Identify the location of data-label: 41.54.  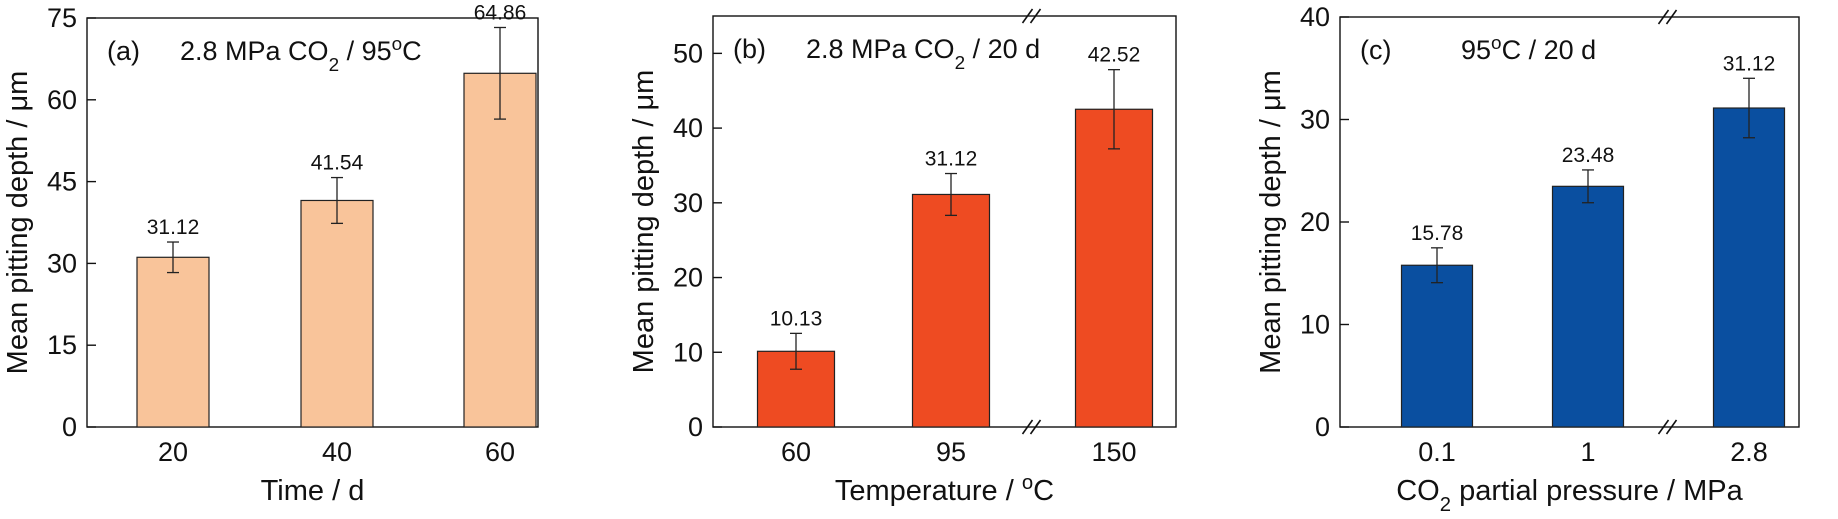
(337, 163).